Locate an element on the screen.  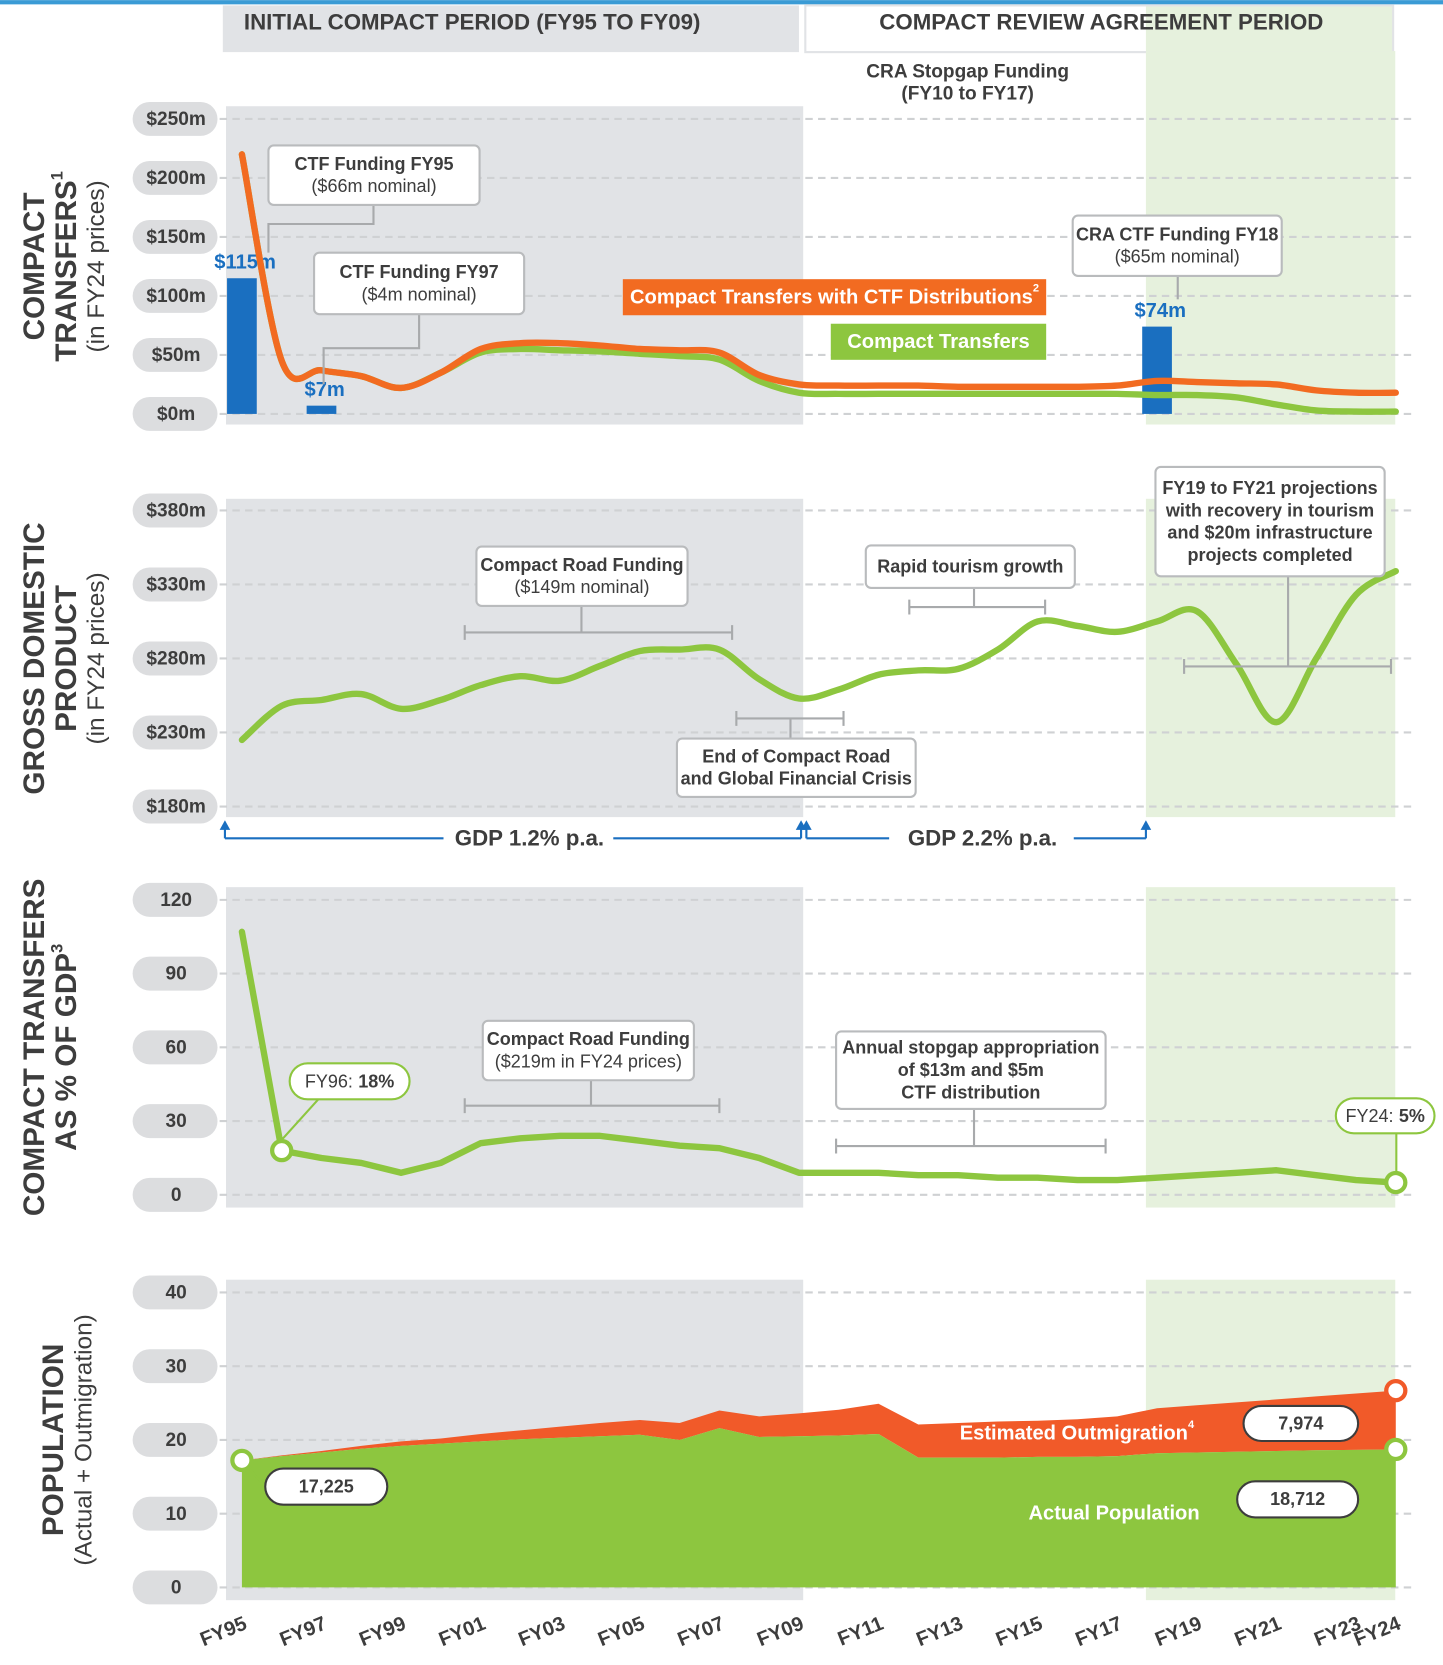
y-tick-label: $250m is located at coordinates (175, 119).